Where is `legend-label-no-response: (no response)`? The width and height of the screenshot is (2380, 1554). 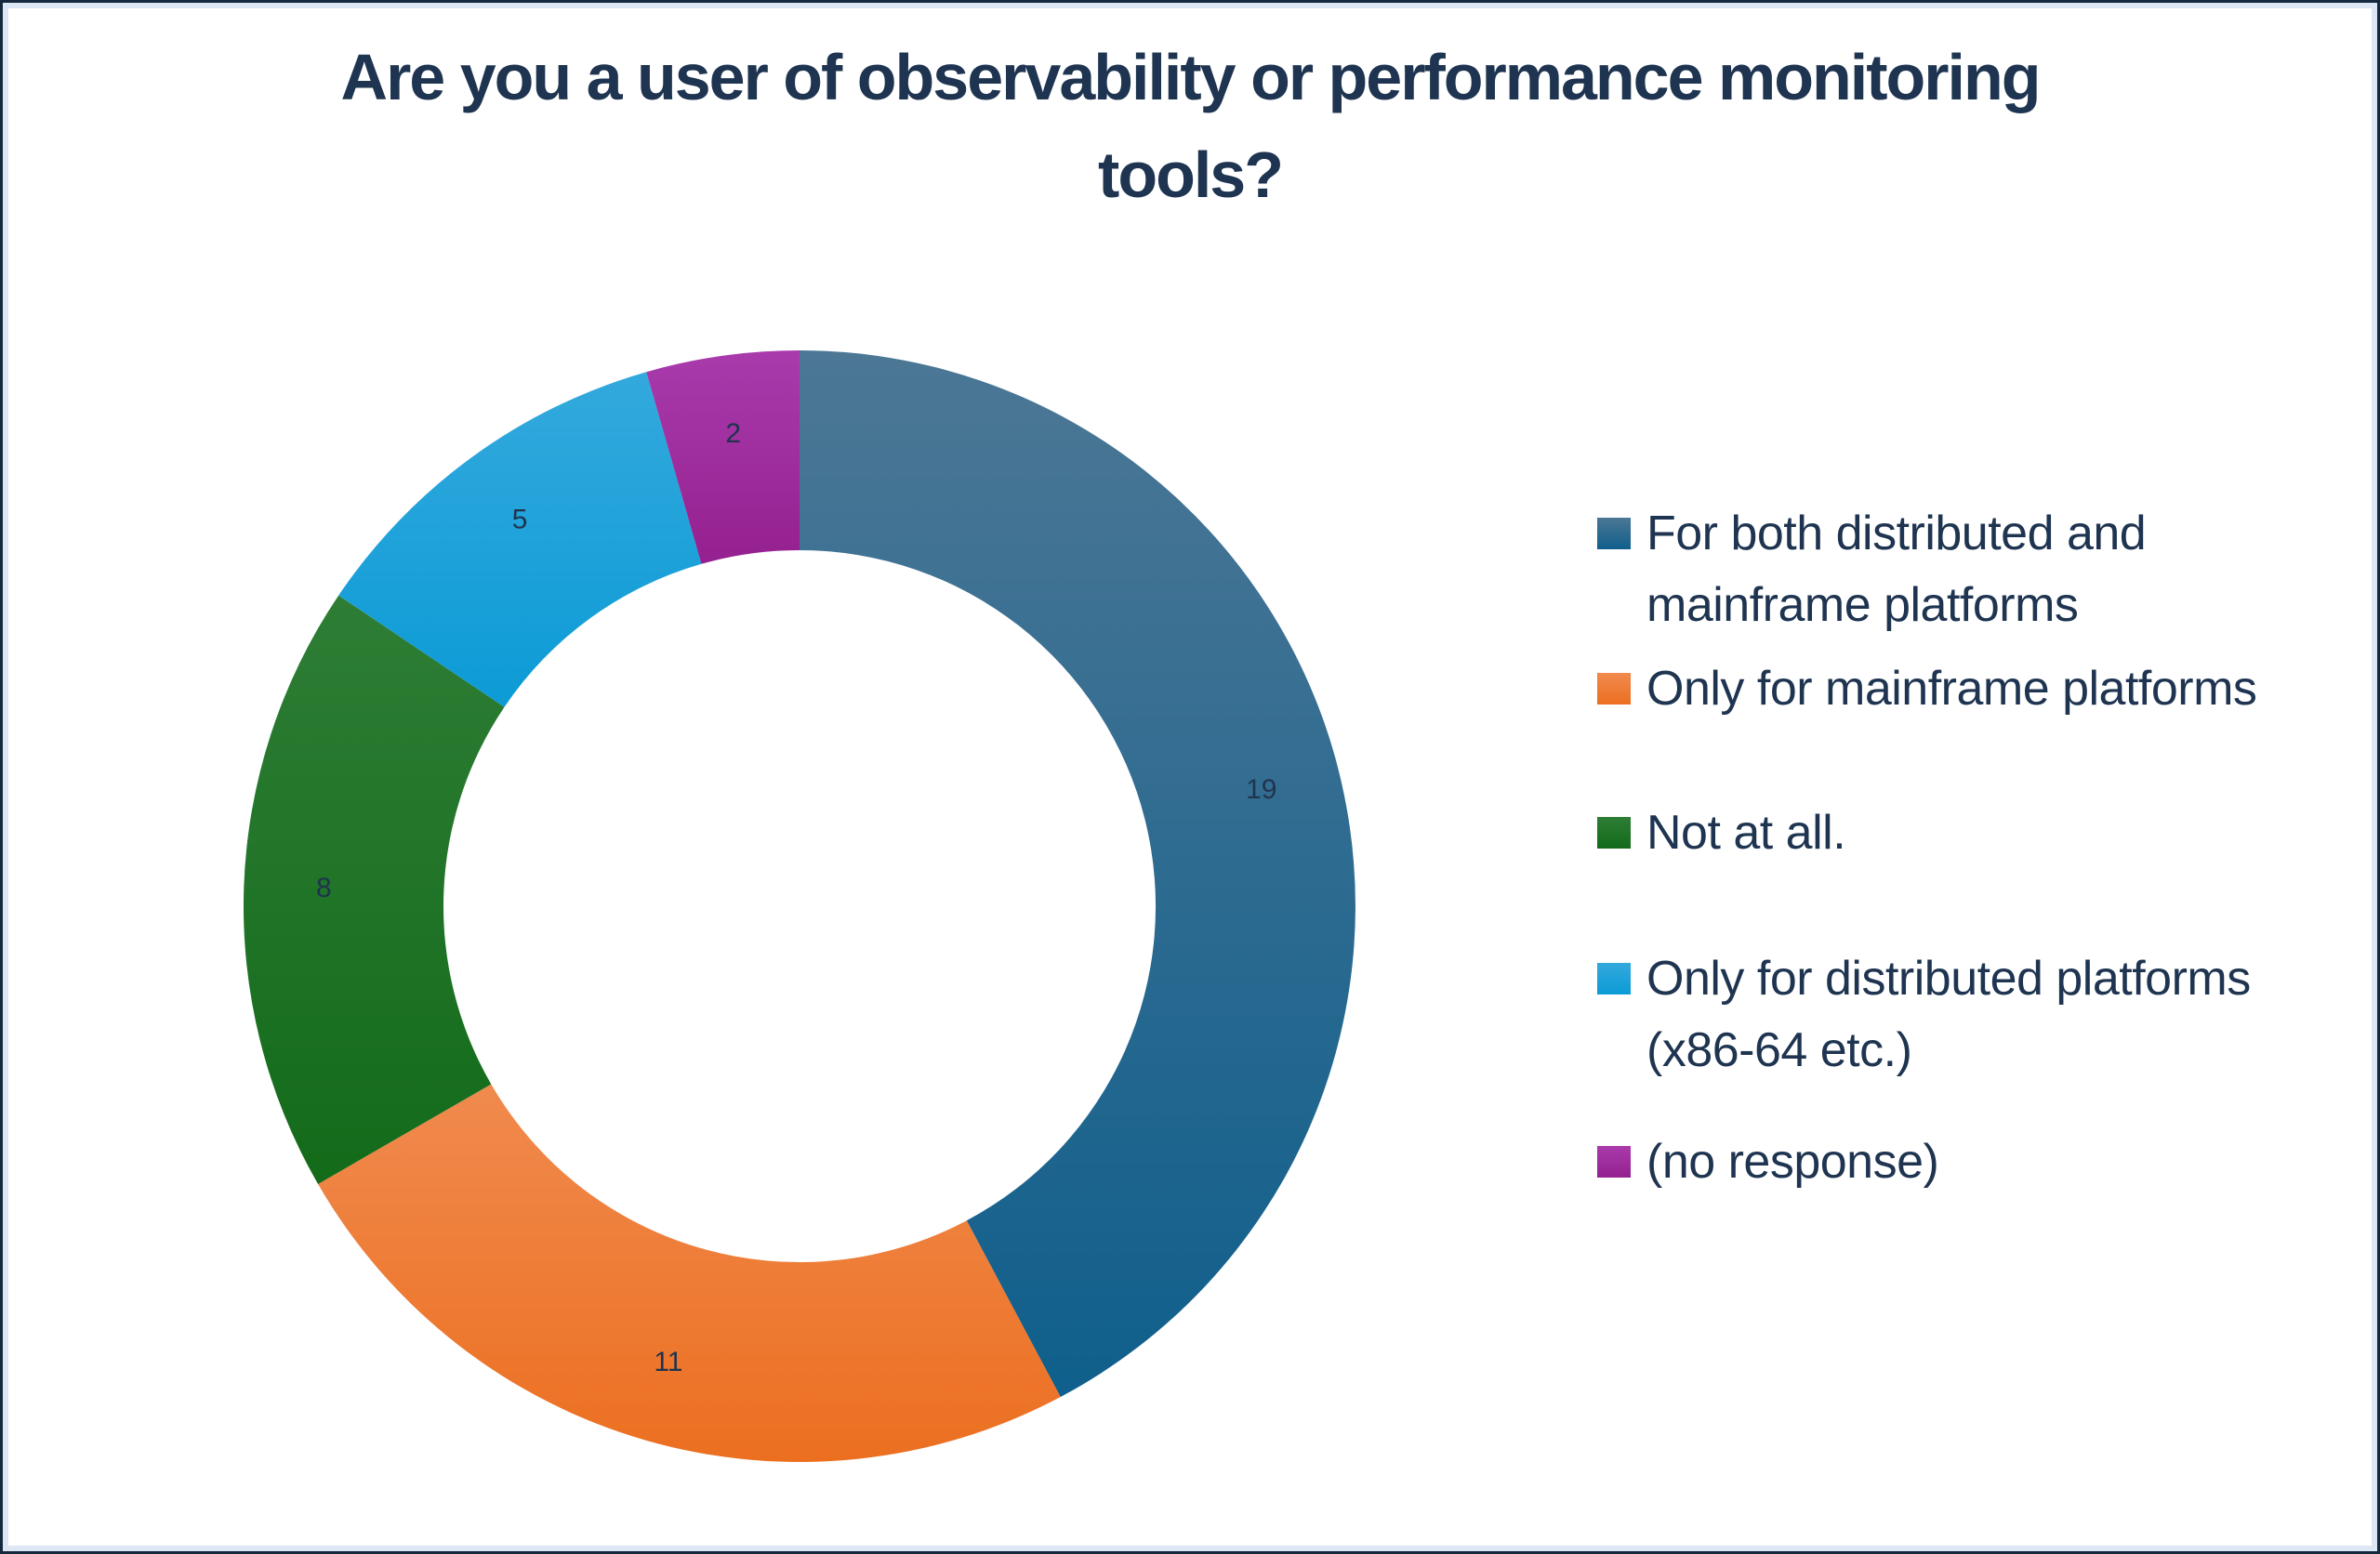
legend-label-no-response: (no response) is located at coordinates (1792, 1162).